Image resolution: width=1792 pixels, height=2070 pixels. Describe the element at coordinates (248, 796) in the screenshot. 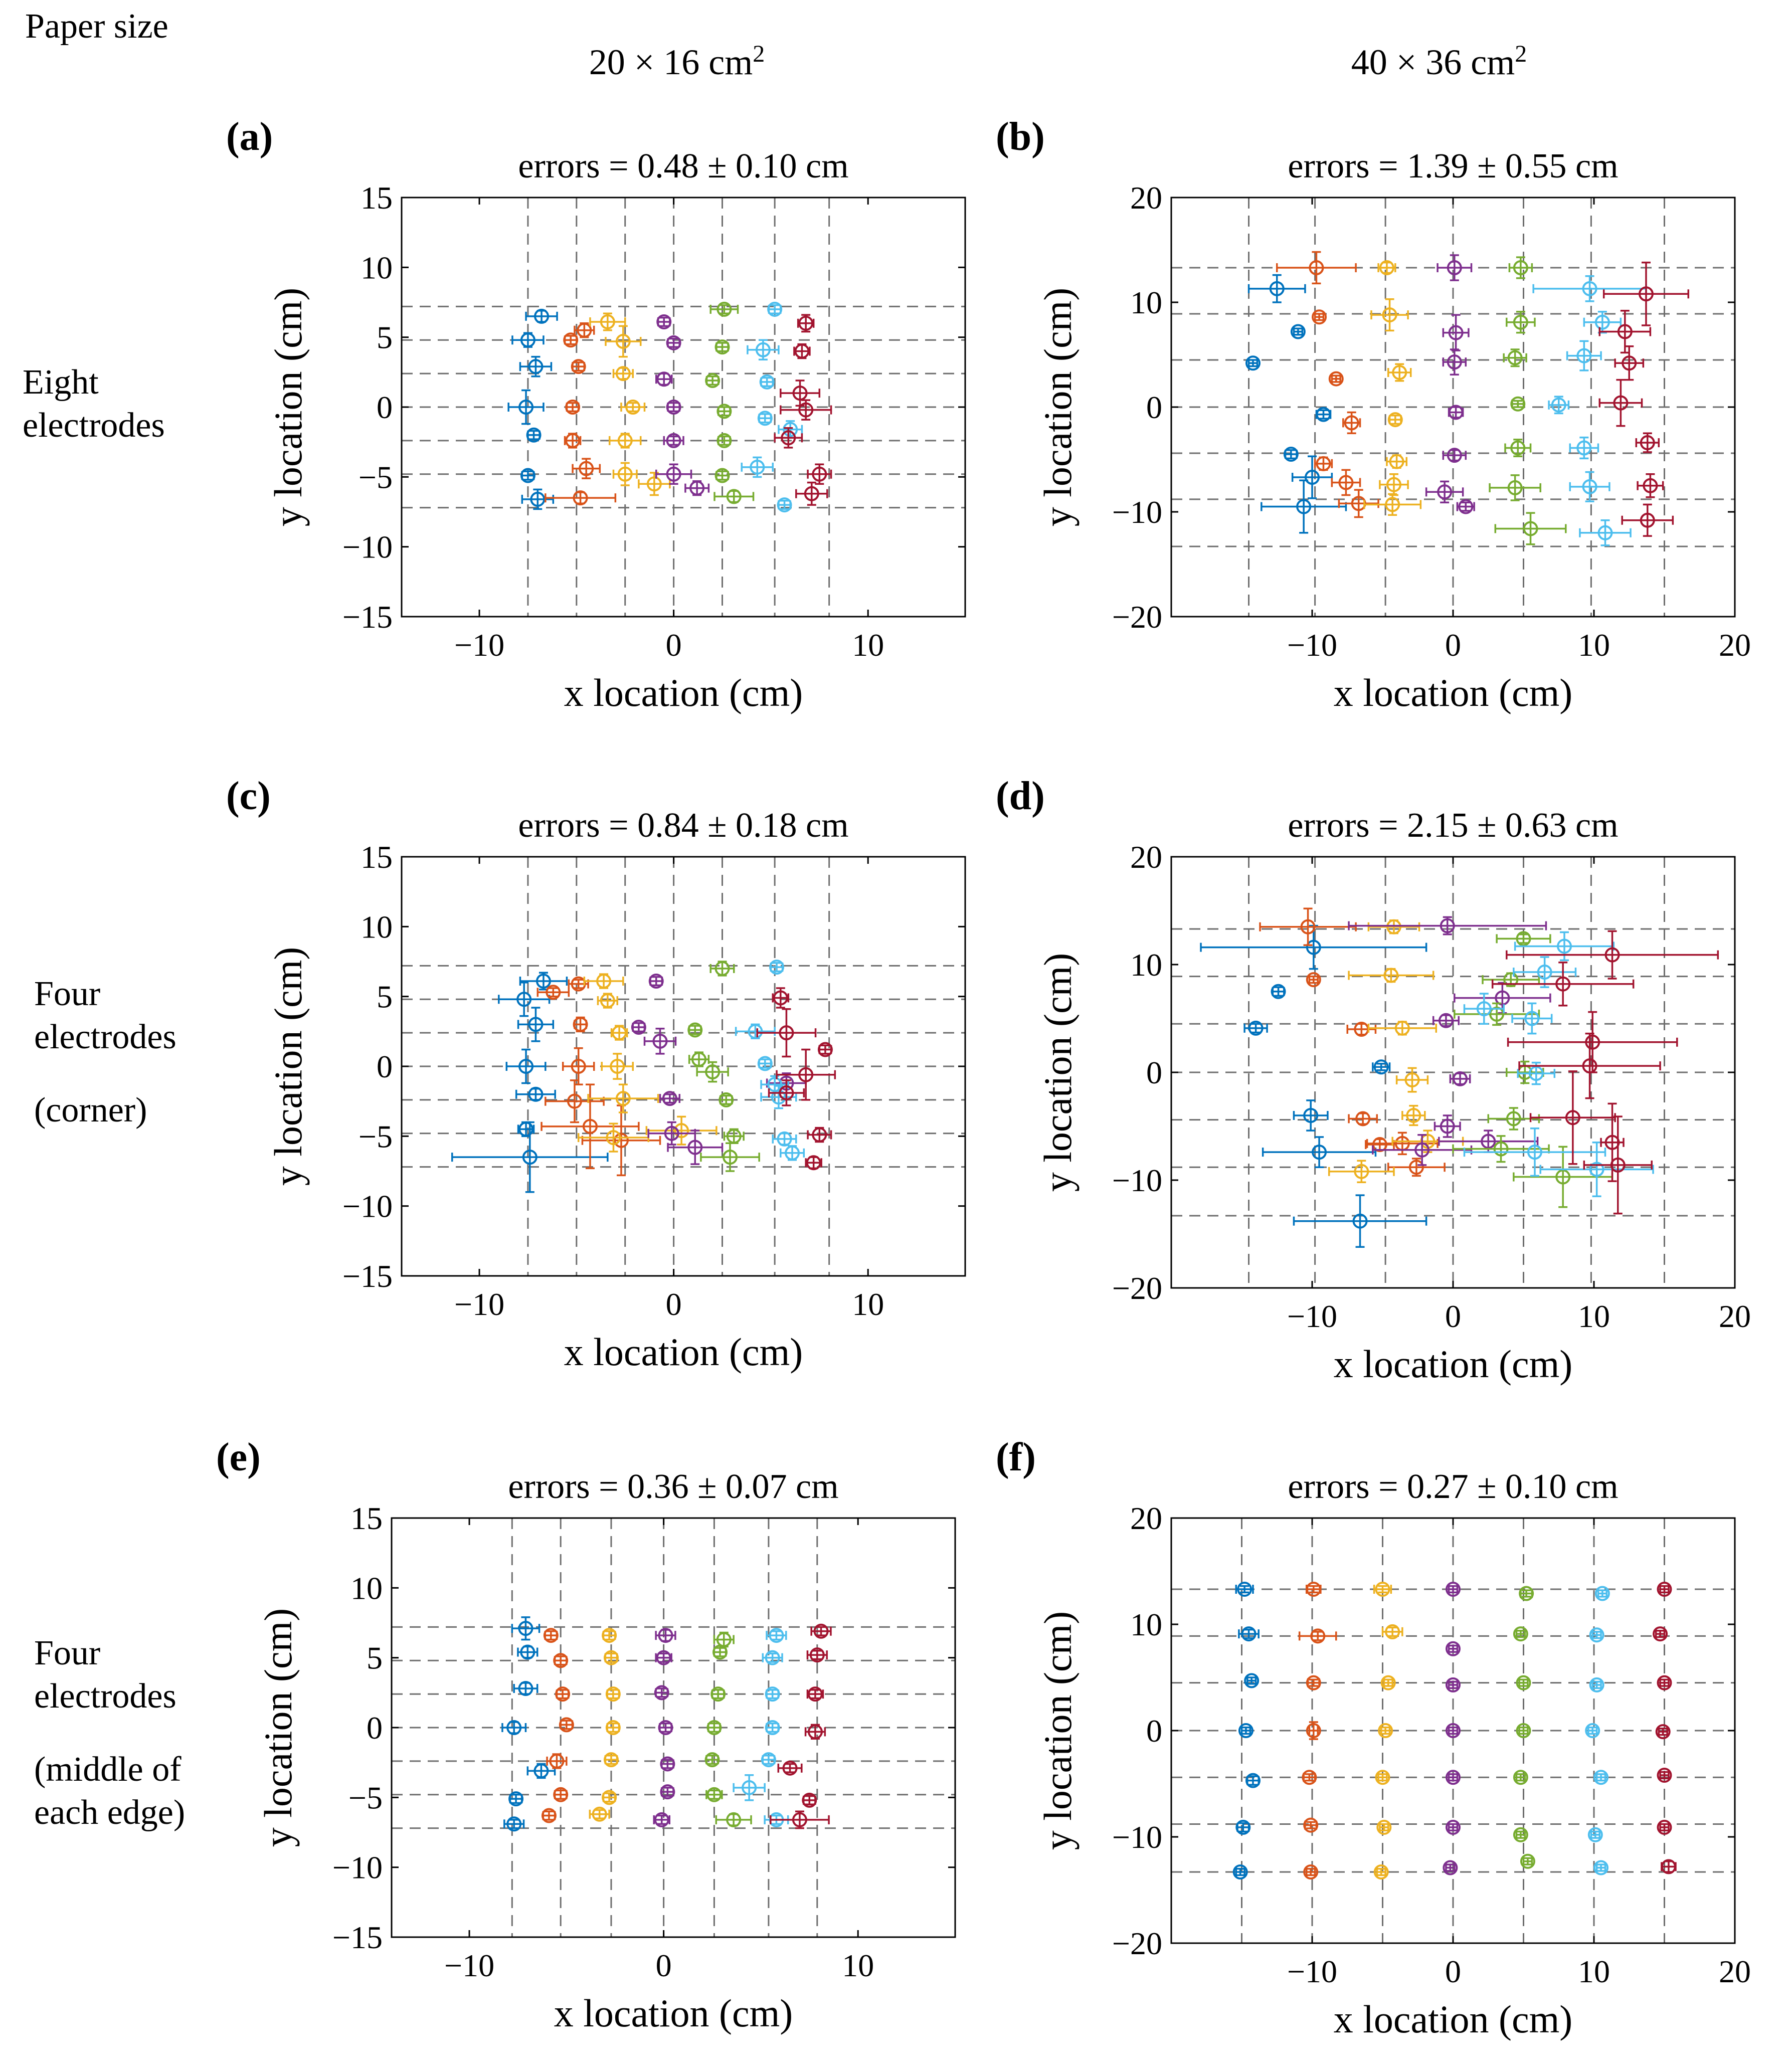

I see `panel-label: (c)` at that location.